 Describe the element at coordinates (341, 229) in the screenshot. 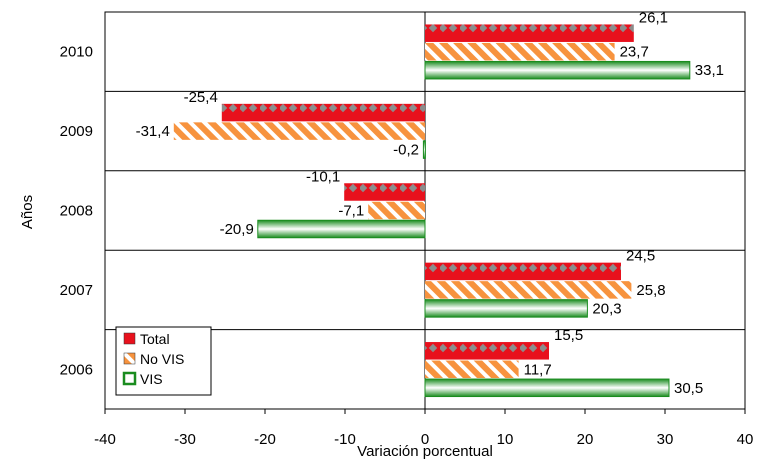

I see `bar-vis-2008` at that location.